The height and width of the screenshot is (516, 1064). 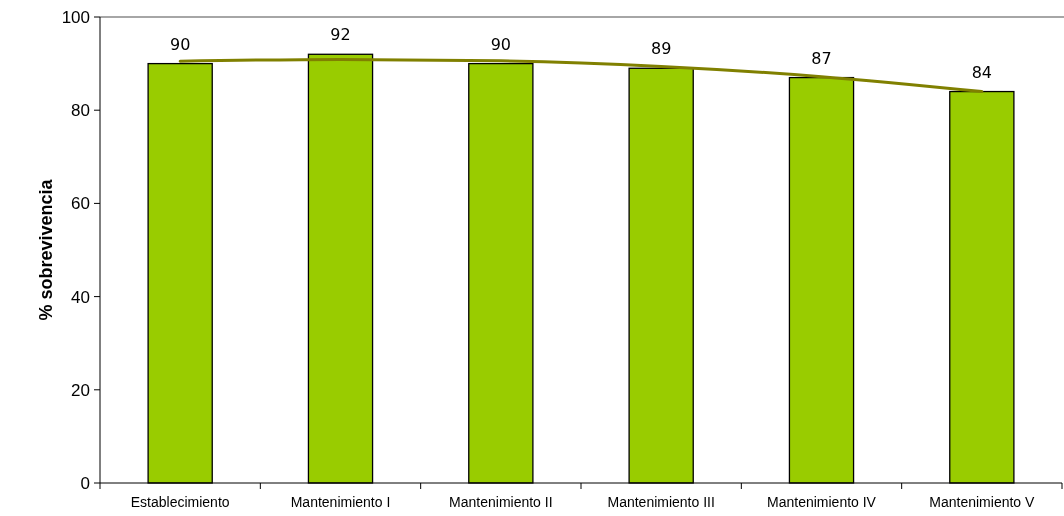 What do you see at coordinates (80, 297) in the screenshot?
I see `y-tick-label: 40` at bounding box center [80, 297].